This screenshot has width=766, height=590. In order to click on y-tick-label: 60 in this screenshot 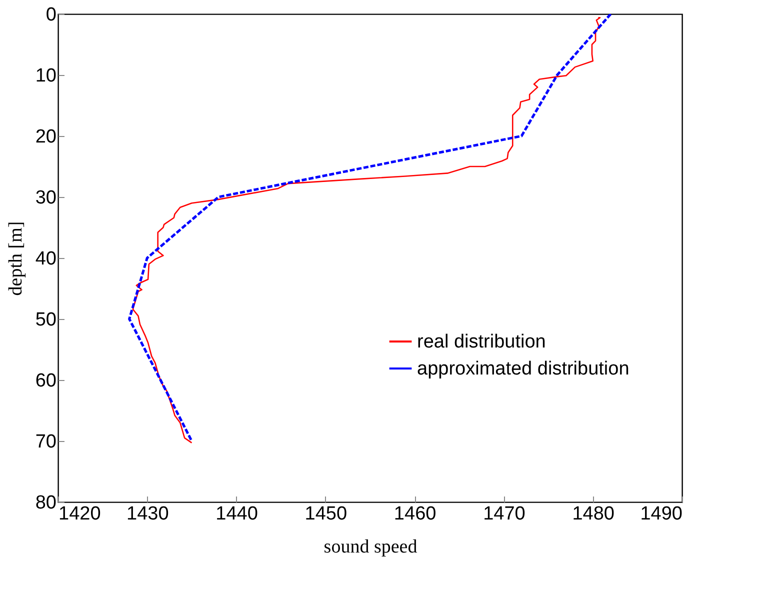, I will do `click(45, 381)`.